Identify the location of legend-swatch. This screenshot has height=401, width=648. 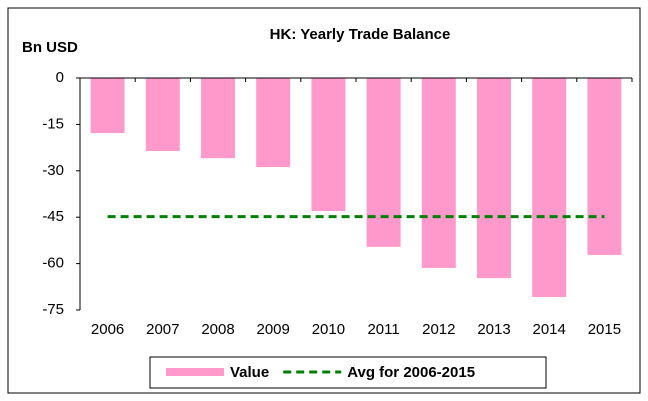
(195, 372).